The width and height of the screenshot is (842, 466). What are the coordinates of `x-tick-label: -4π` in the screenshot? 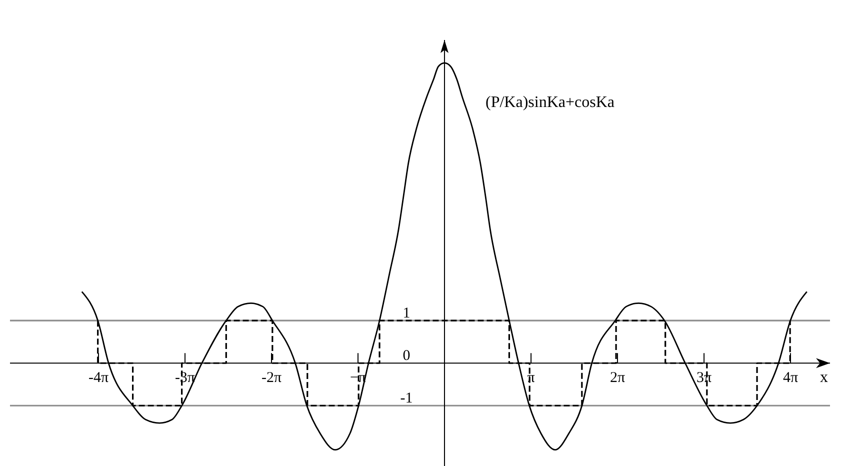 It's located at (98, 378).